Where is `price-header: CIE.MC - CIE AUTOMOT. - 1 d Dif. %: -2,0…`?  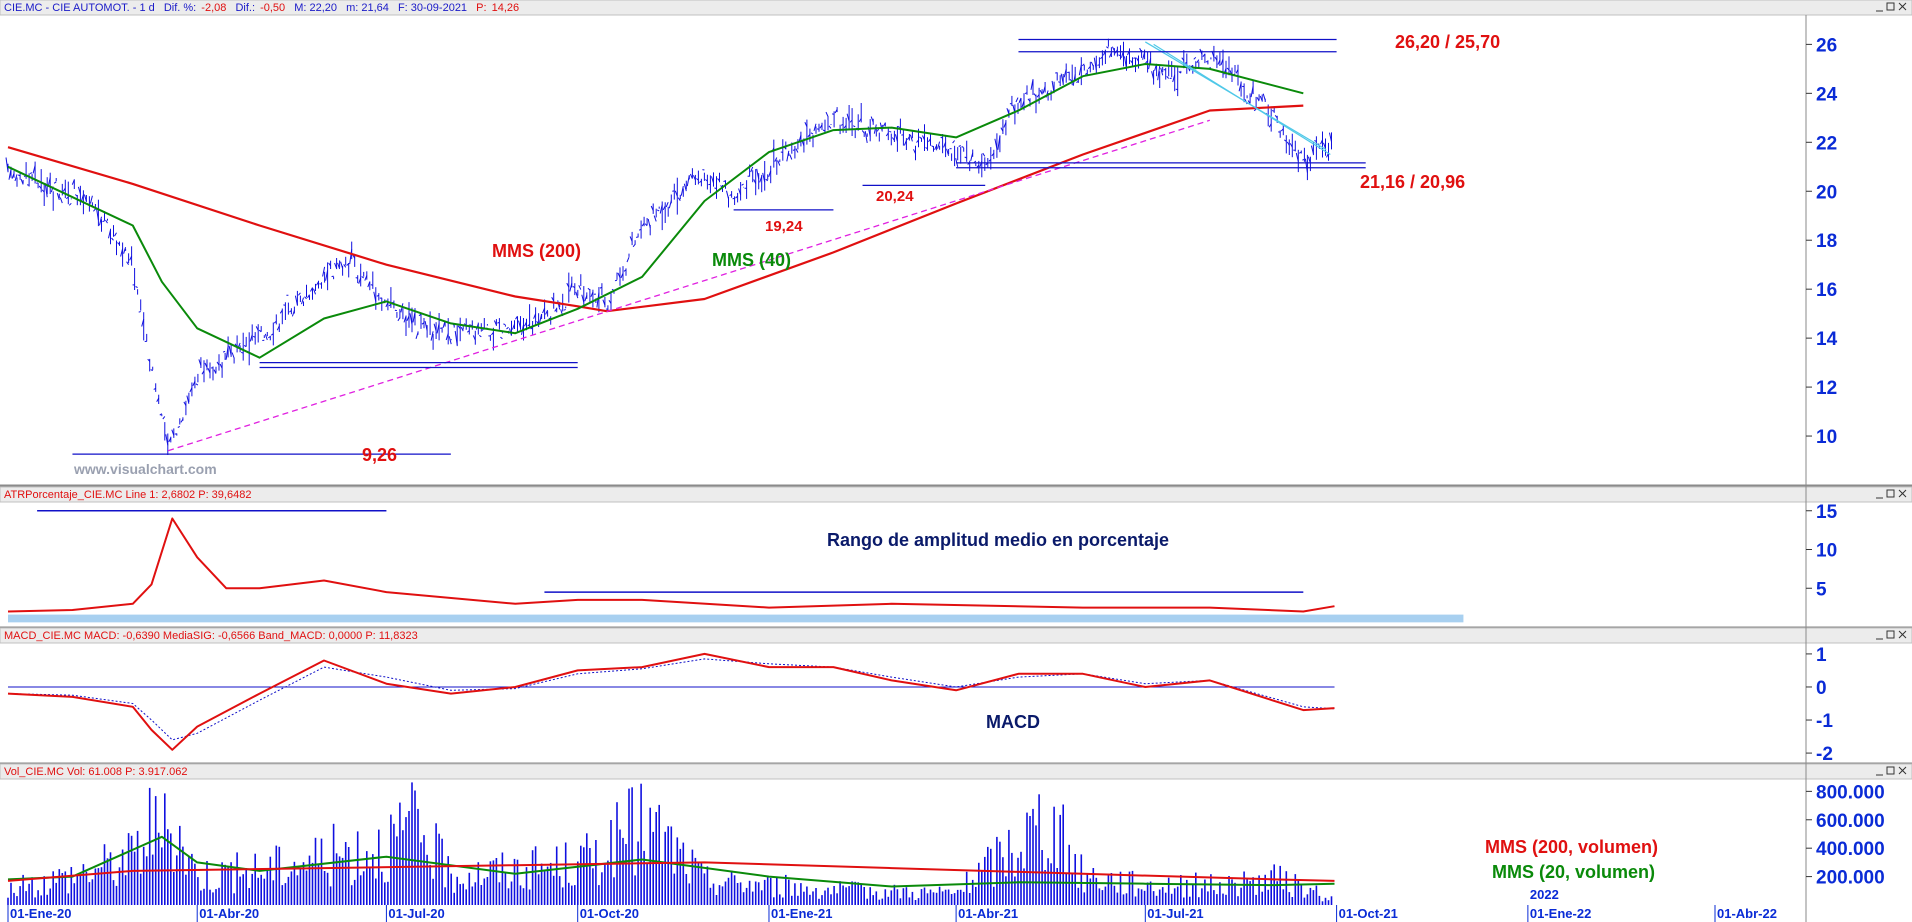 price-header: CIE.MC - CIE AUTOMOT. - 1 d Dif. %: -2,0… is located at coordinates (261, 8).